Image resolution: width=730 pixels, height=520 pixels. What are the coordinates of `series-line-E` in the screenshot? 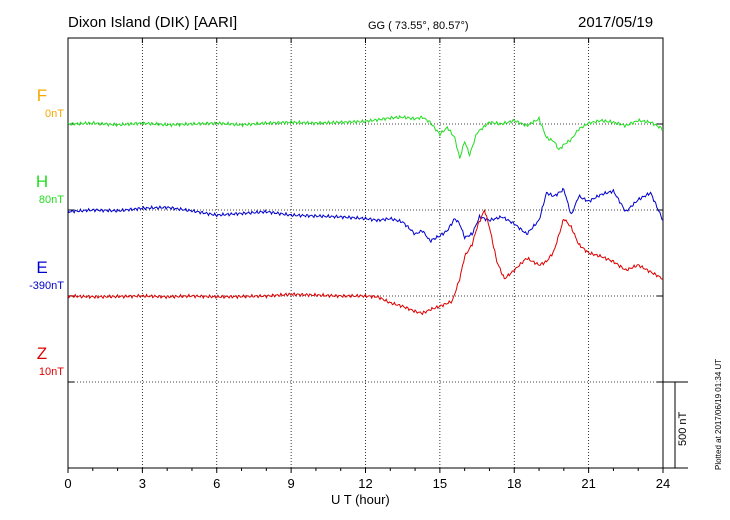 It's located at (365, 215).